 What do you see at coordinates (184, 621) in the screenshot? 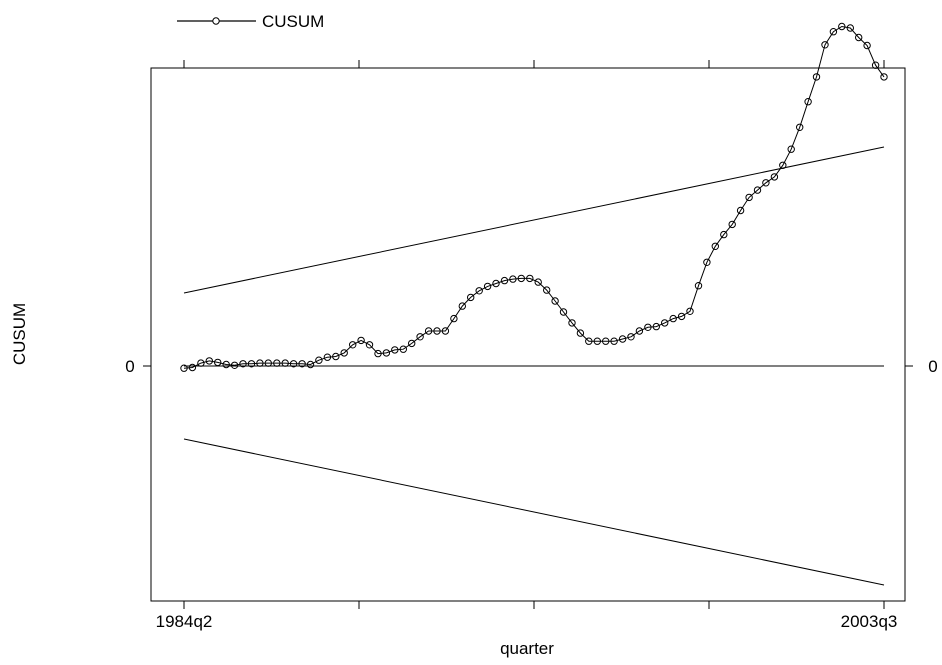
I see `x-tick-label: 1984q2` at bounding box center [184, 621].